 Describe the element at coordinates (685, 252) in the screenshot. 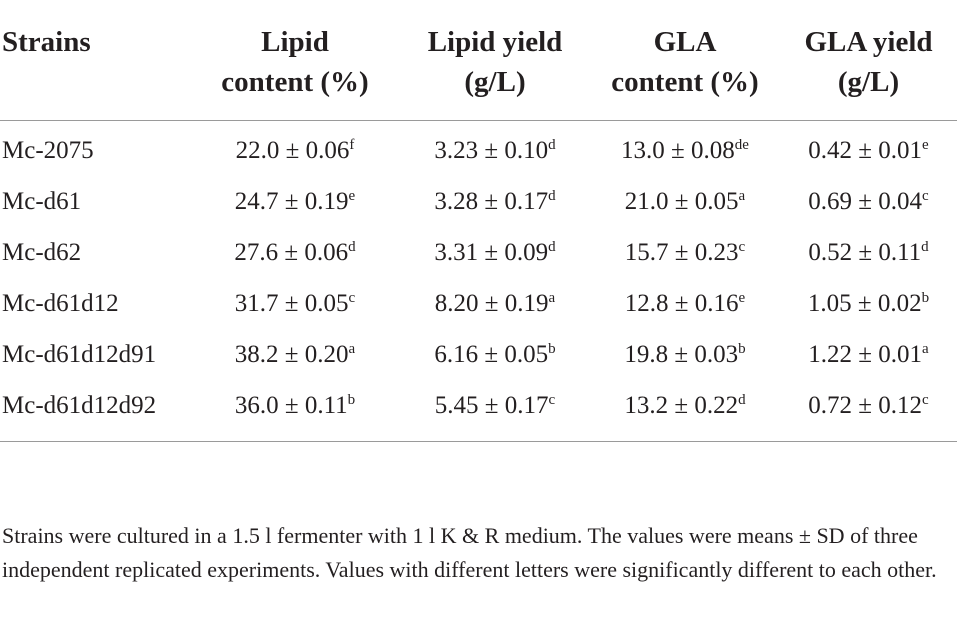

I see `gla-content-cell: 15.7 ± 0.23c` at that location.